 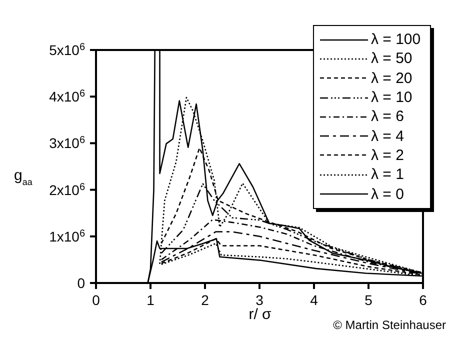 What do you see at coordinates (396, 39) in the screenshot?
I see `legend-label: λ = 100` at bounding box center [396, 39].